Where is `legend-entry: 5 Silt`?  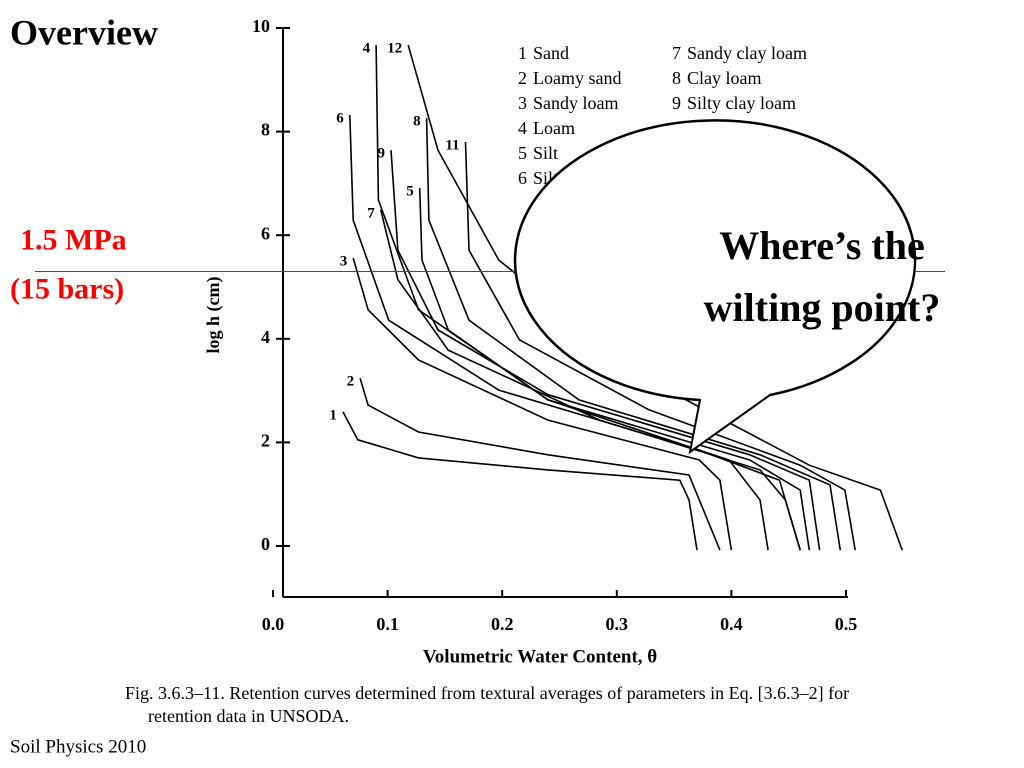
legend-entry: 5 Silt is located at coordinates (538, 153).